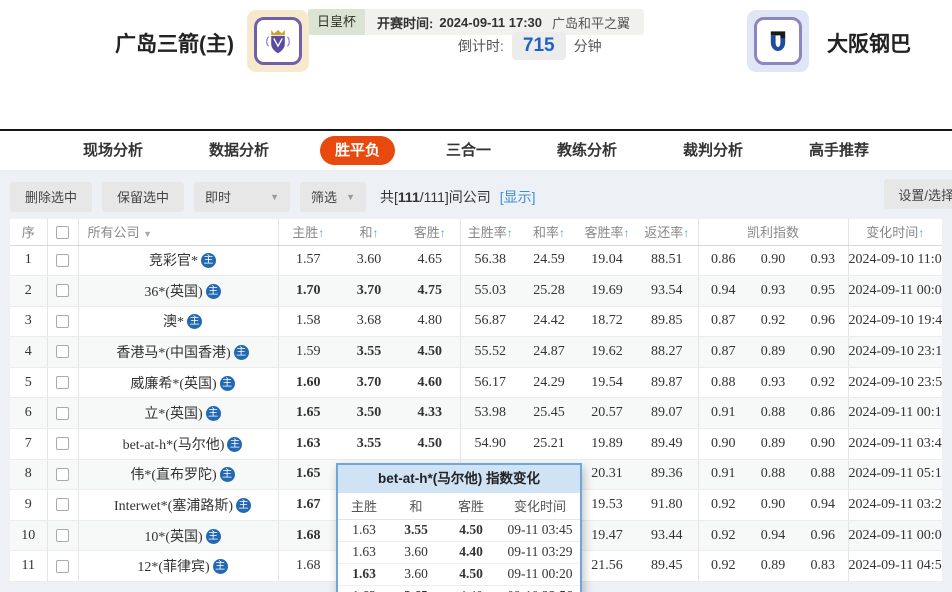 This screenshot has width=952, height=592. Describe the element at coordinates (895, 352) in the screenshot. I see `change-time: 2024-09-10 23:19` at that location.